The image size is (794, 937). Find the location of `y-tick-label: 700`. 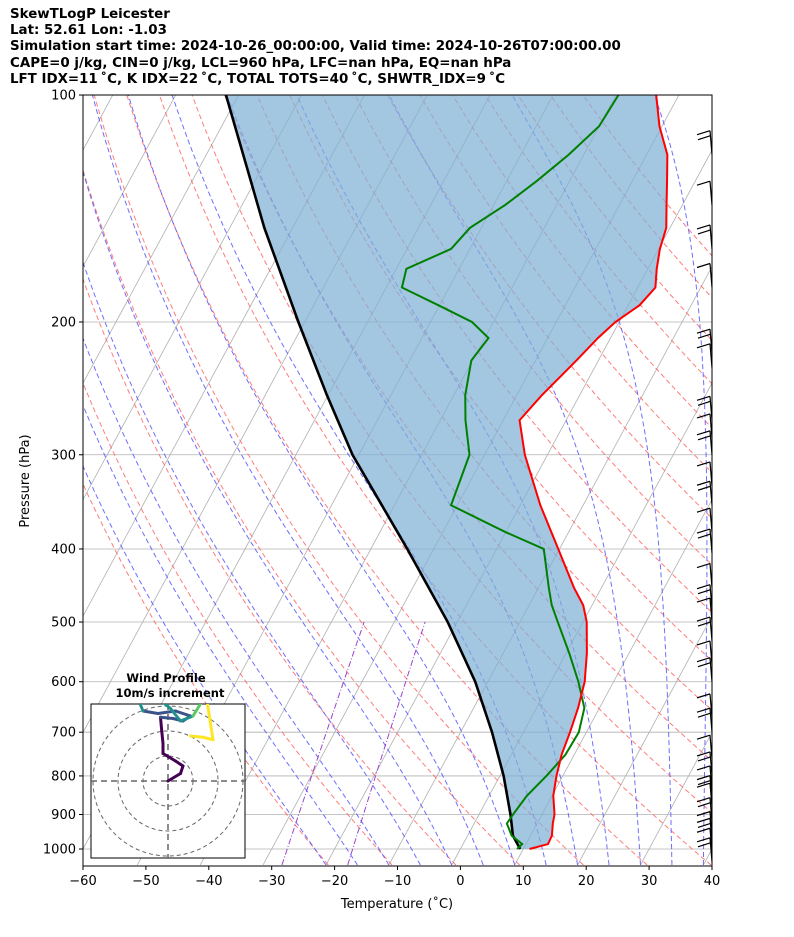

y-tick-label: 700 is located at coordinates (63, 733).